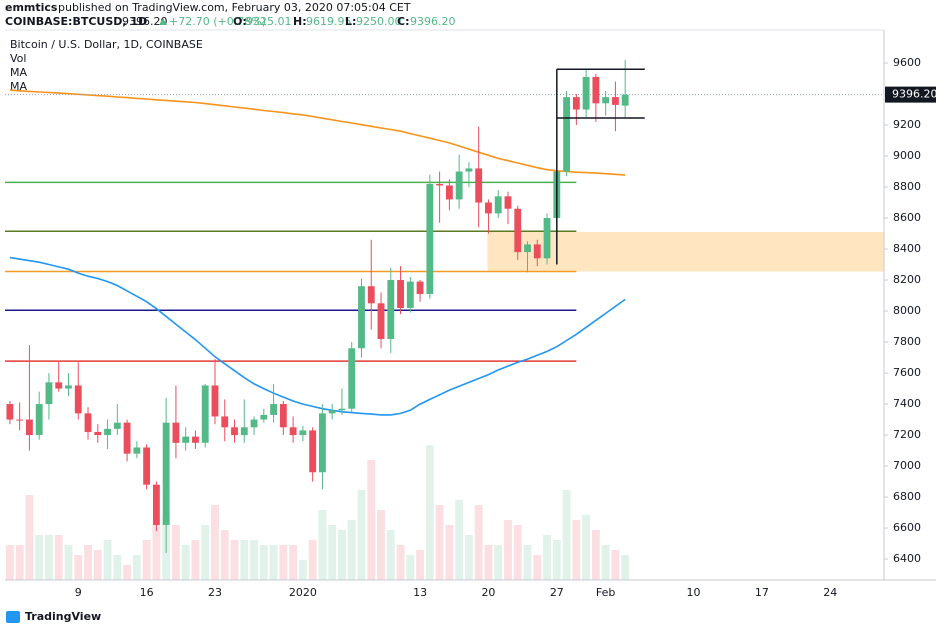 The height and width of the screenshot is (631, 936). What do you see at coordinates (329, 21) in the screenshot?
I see `ohlc-value: 9619.95` at bounding box center [329, 21].